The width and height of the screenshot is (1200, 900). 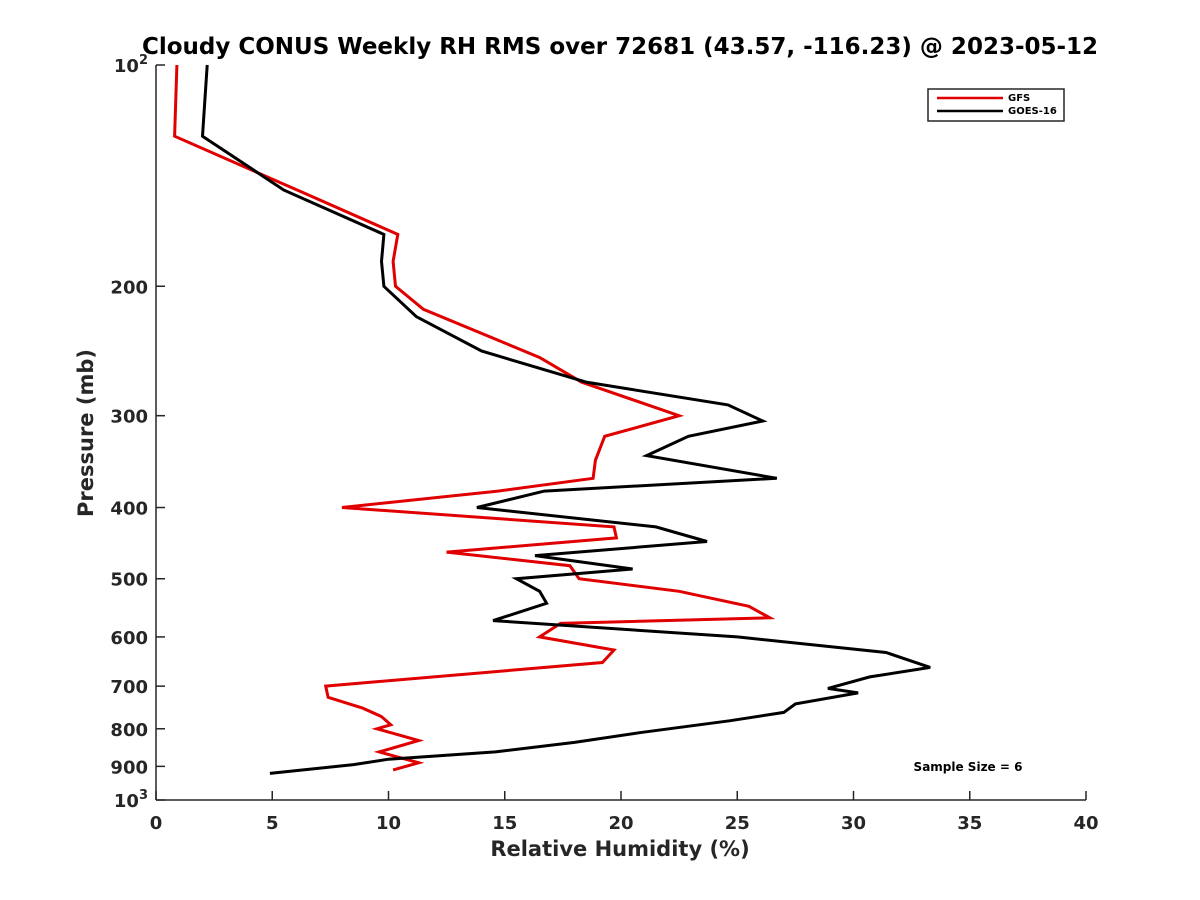 I want to click on y-tick-label: 600, so click(x=129, y=638).